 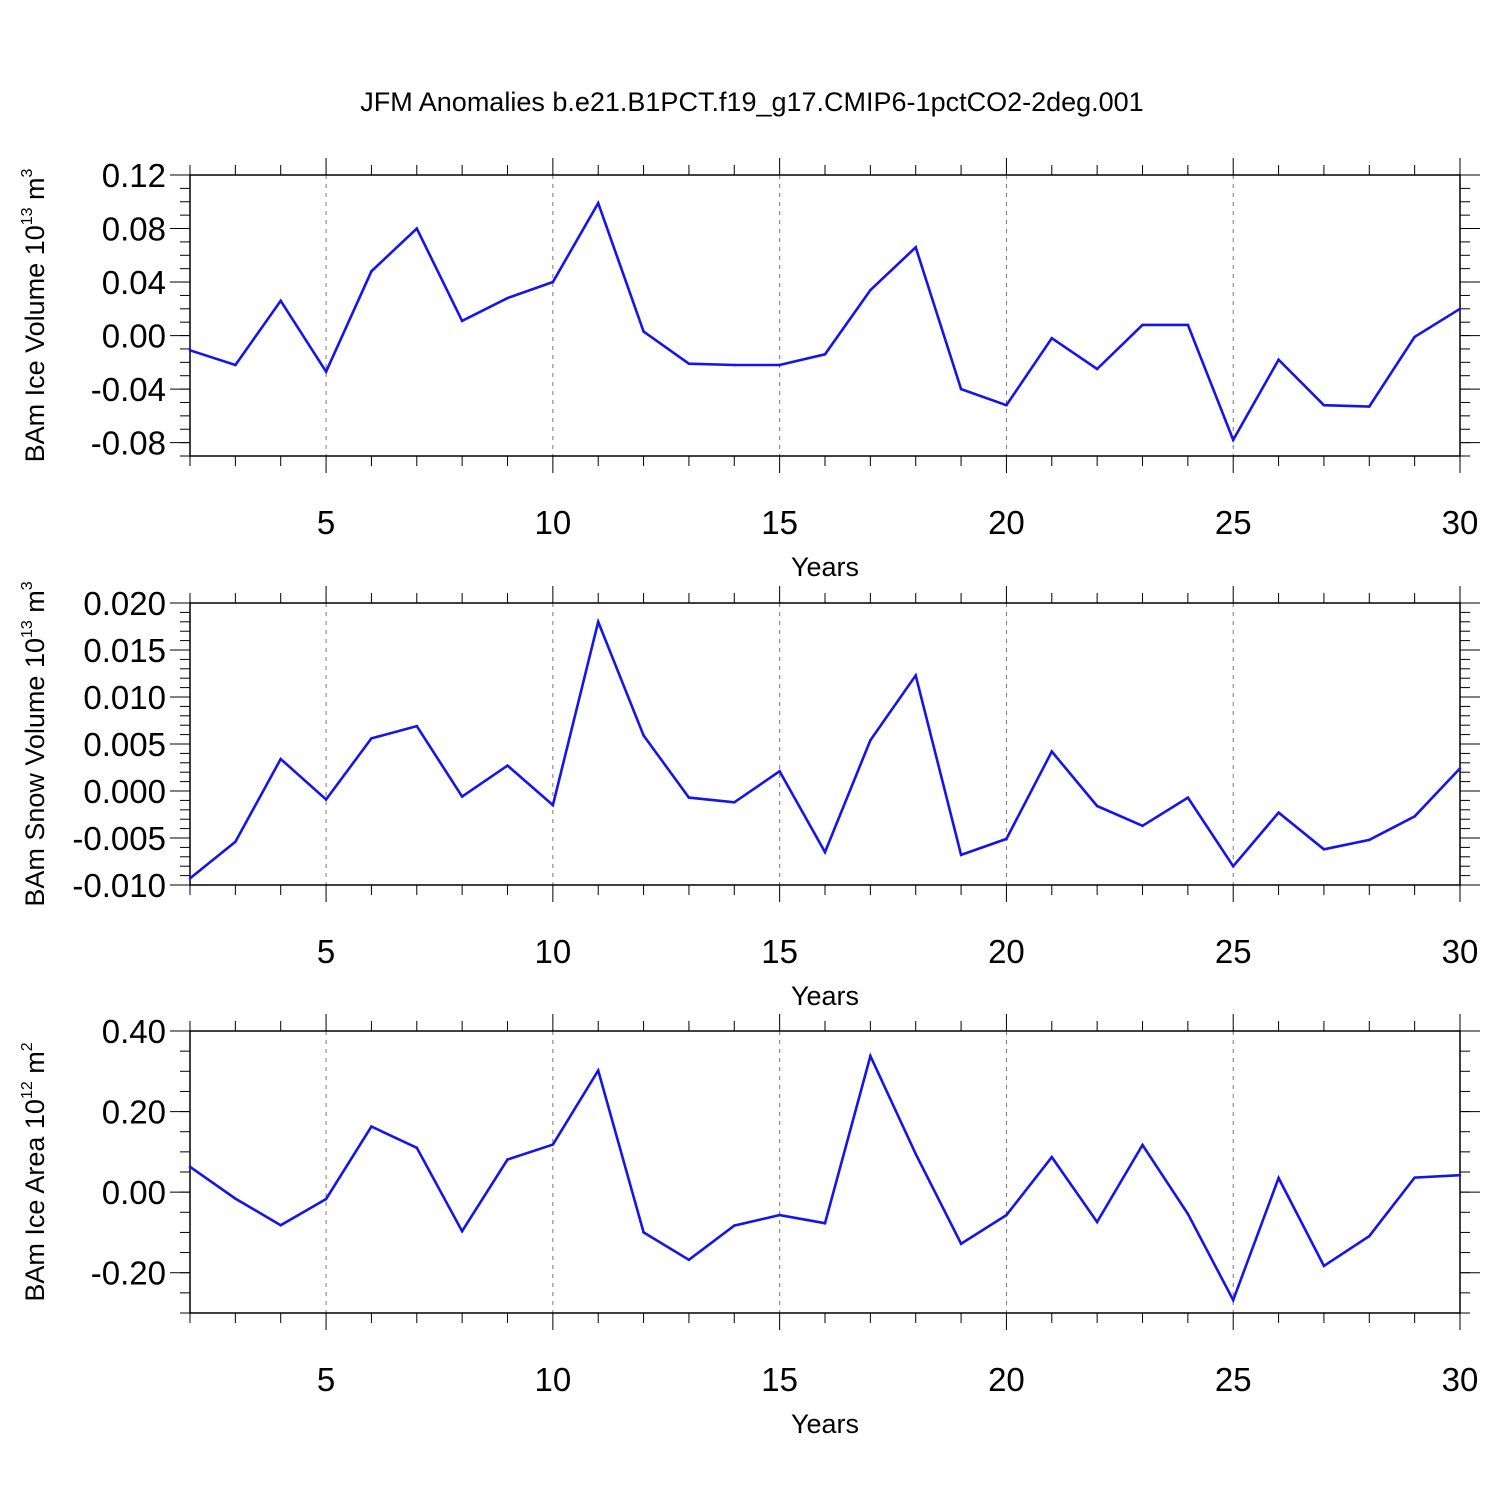 What do you see at coordinates (124, 791) in the screenshot?
I see `y-tick-label: 0.000` at bounding box center [124, 791].